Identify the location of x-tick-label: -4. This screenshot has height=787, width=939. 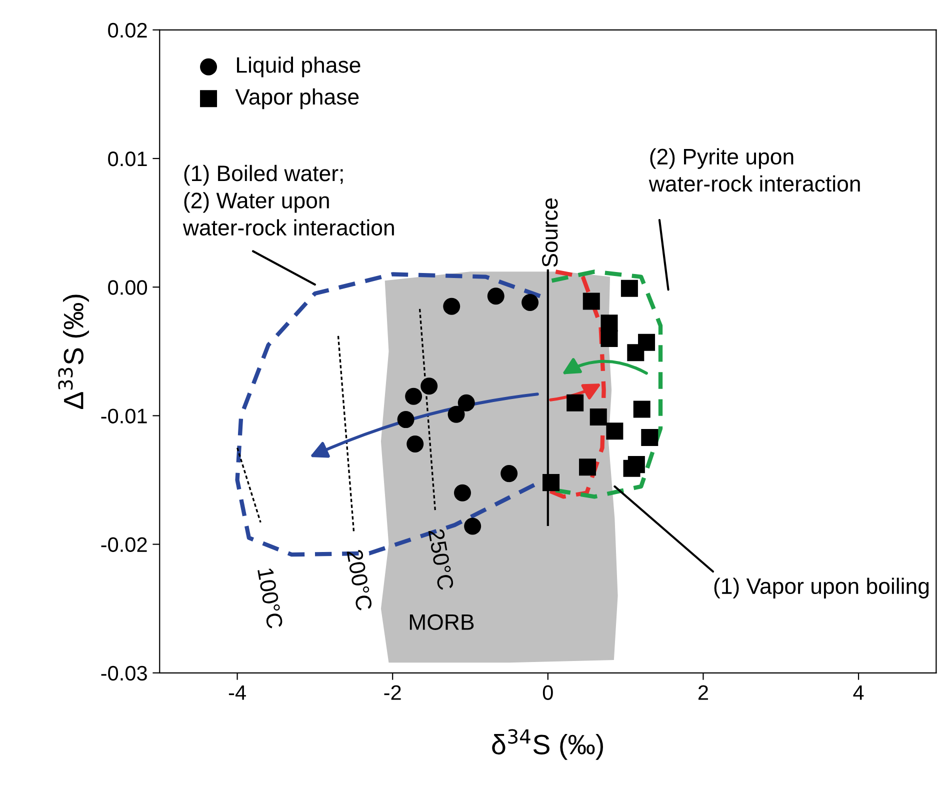
(237, 692).